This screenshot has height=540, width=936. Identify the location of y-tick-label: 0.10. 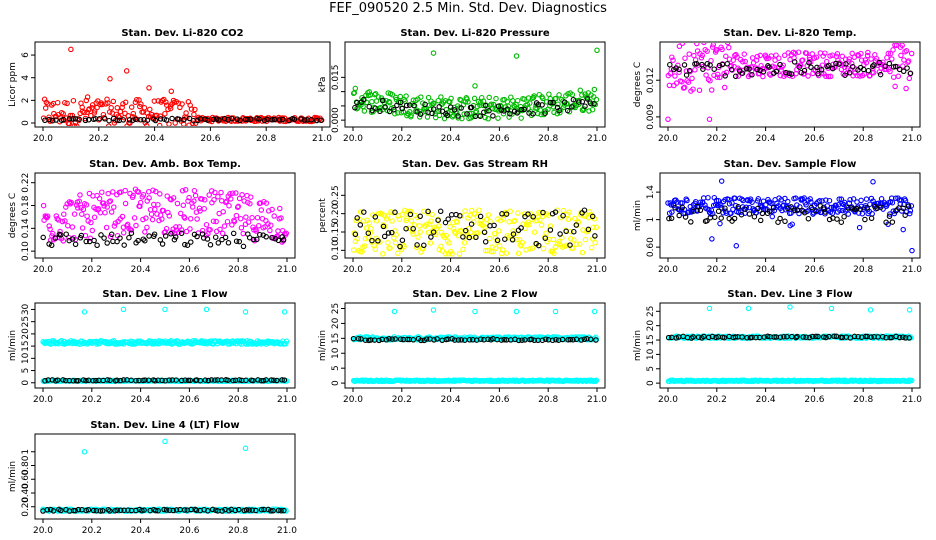
(336, 250).